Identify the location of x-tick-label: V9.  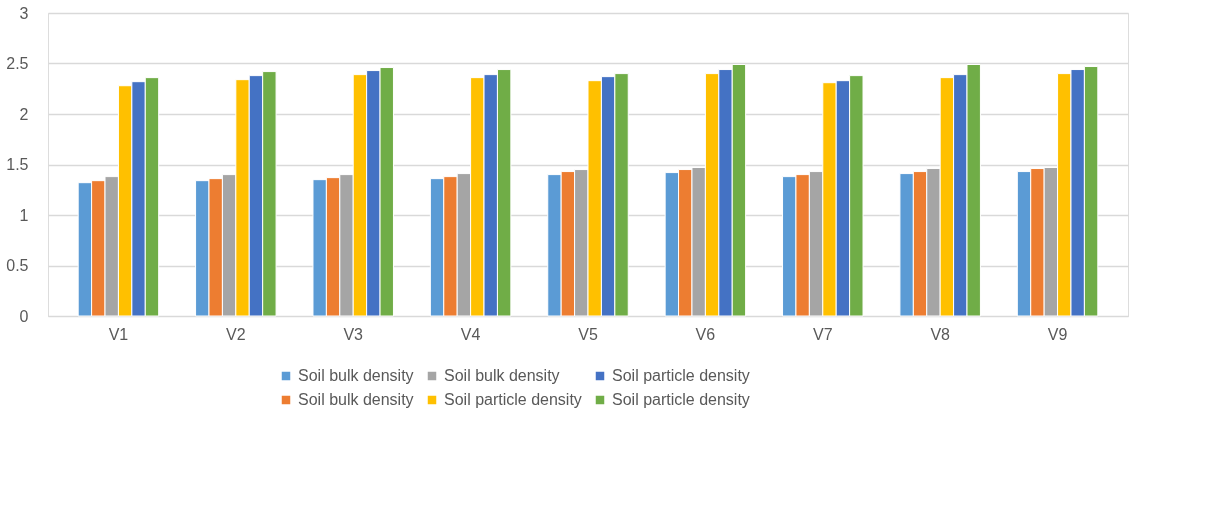
(1057, 334).